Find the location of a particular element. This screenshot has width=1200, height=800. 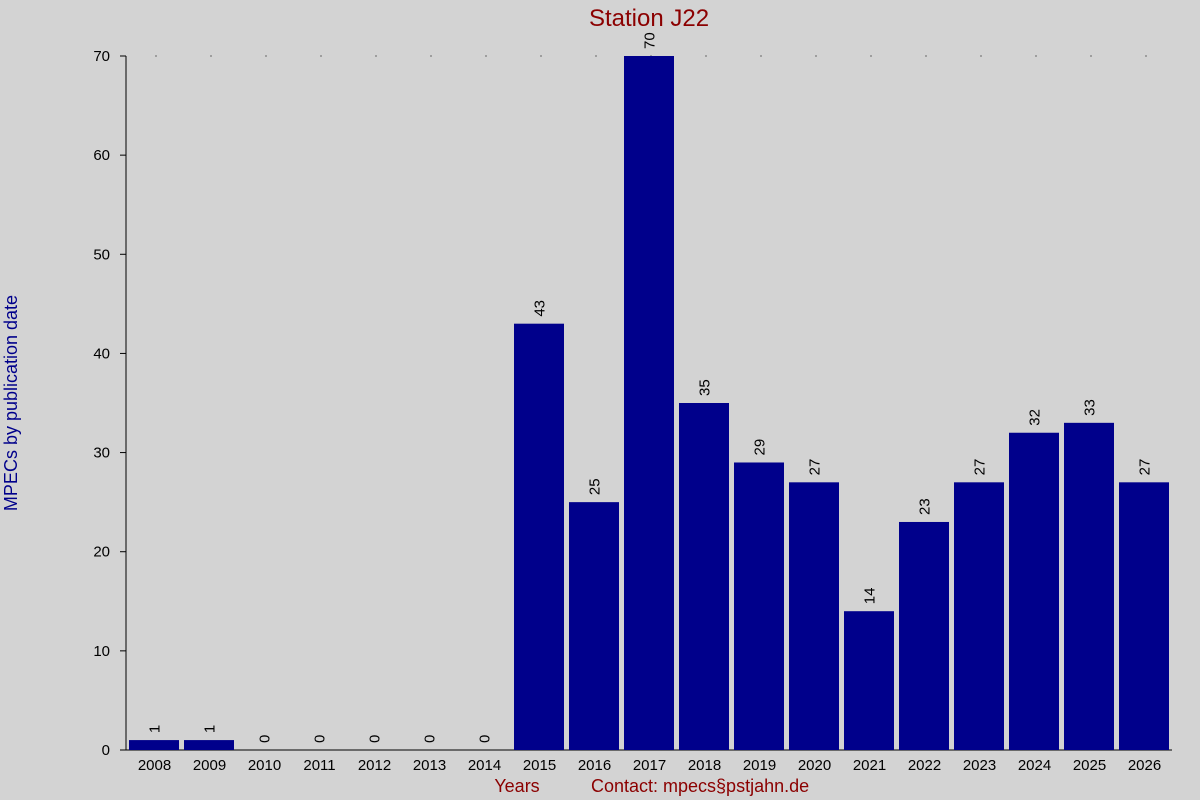

x-tick-label: 2012 is located at coordinates (374, 765).